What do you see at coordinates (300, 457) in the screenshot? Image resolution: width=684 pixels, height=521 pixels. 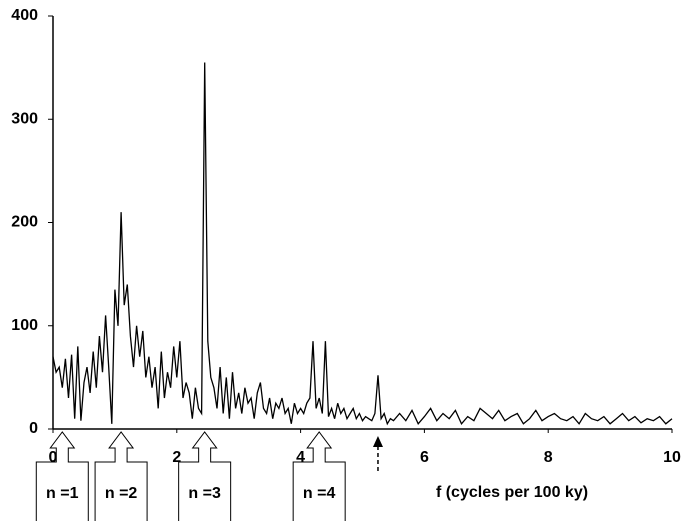 I see `x-tick-label: 4` at bounding box center [300, 457].